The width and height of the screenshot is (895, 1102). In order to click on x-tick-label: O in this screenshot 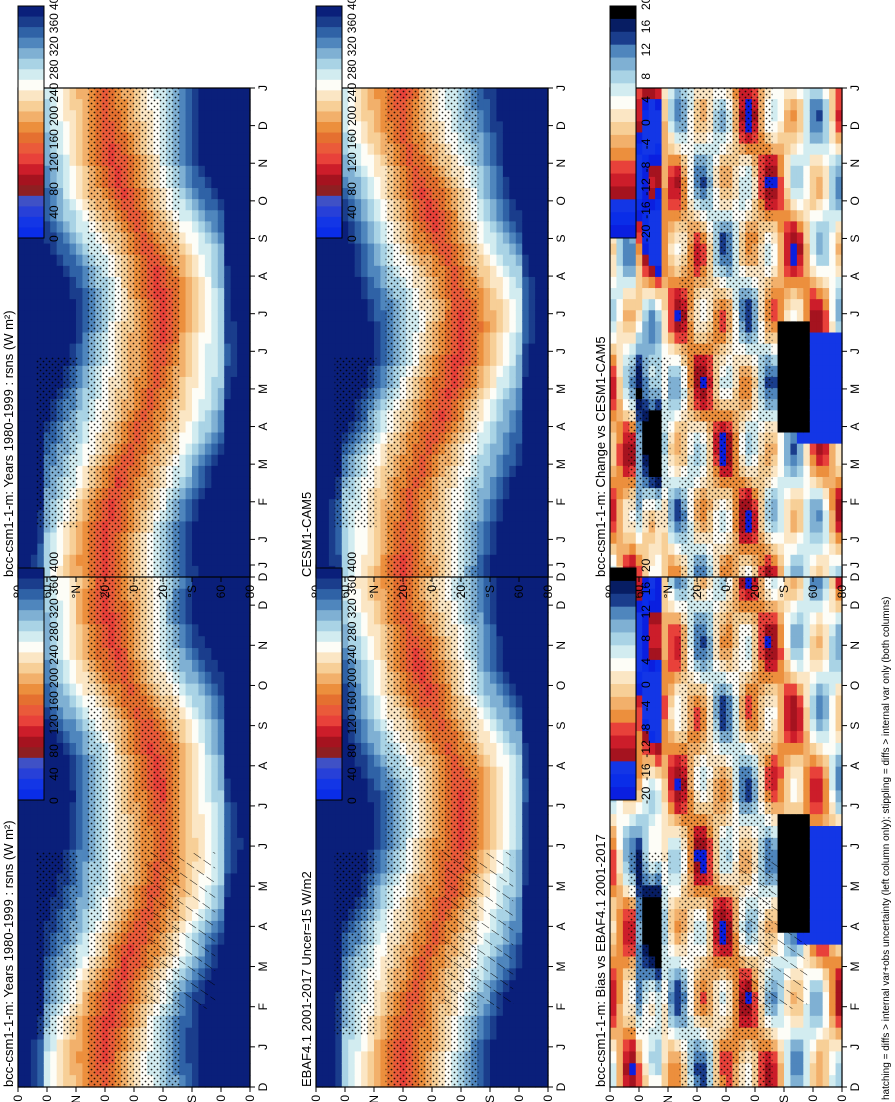, I will do `click(561, 685)`.